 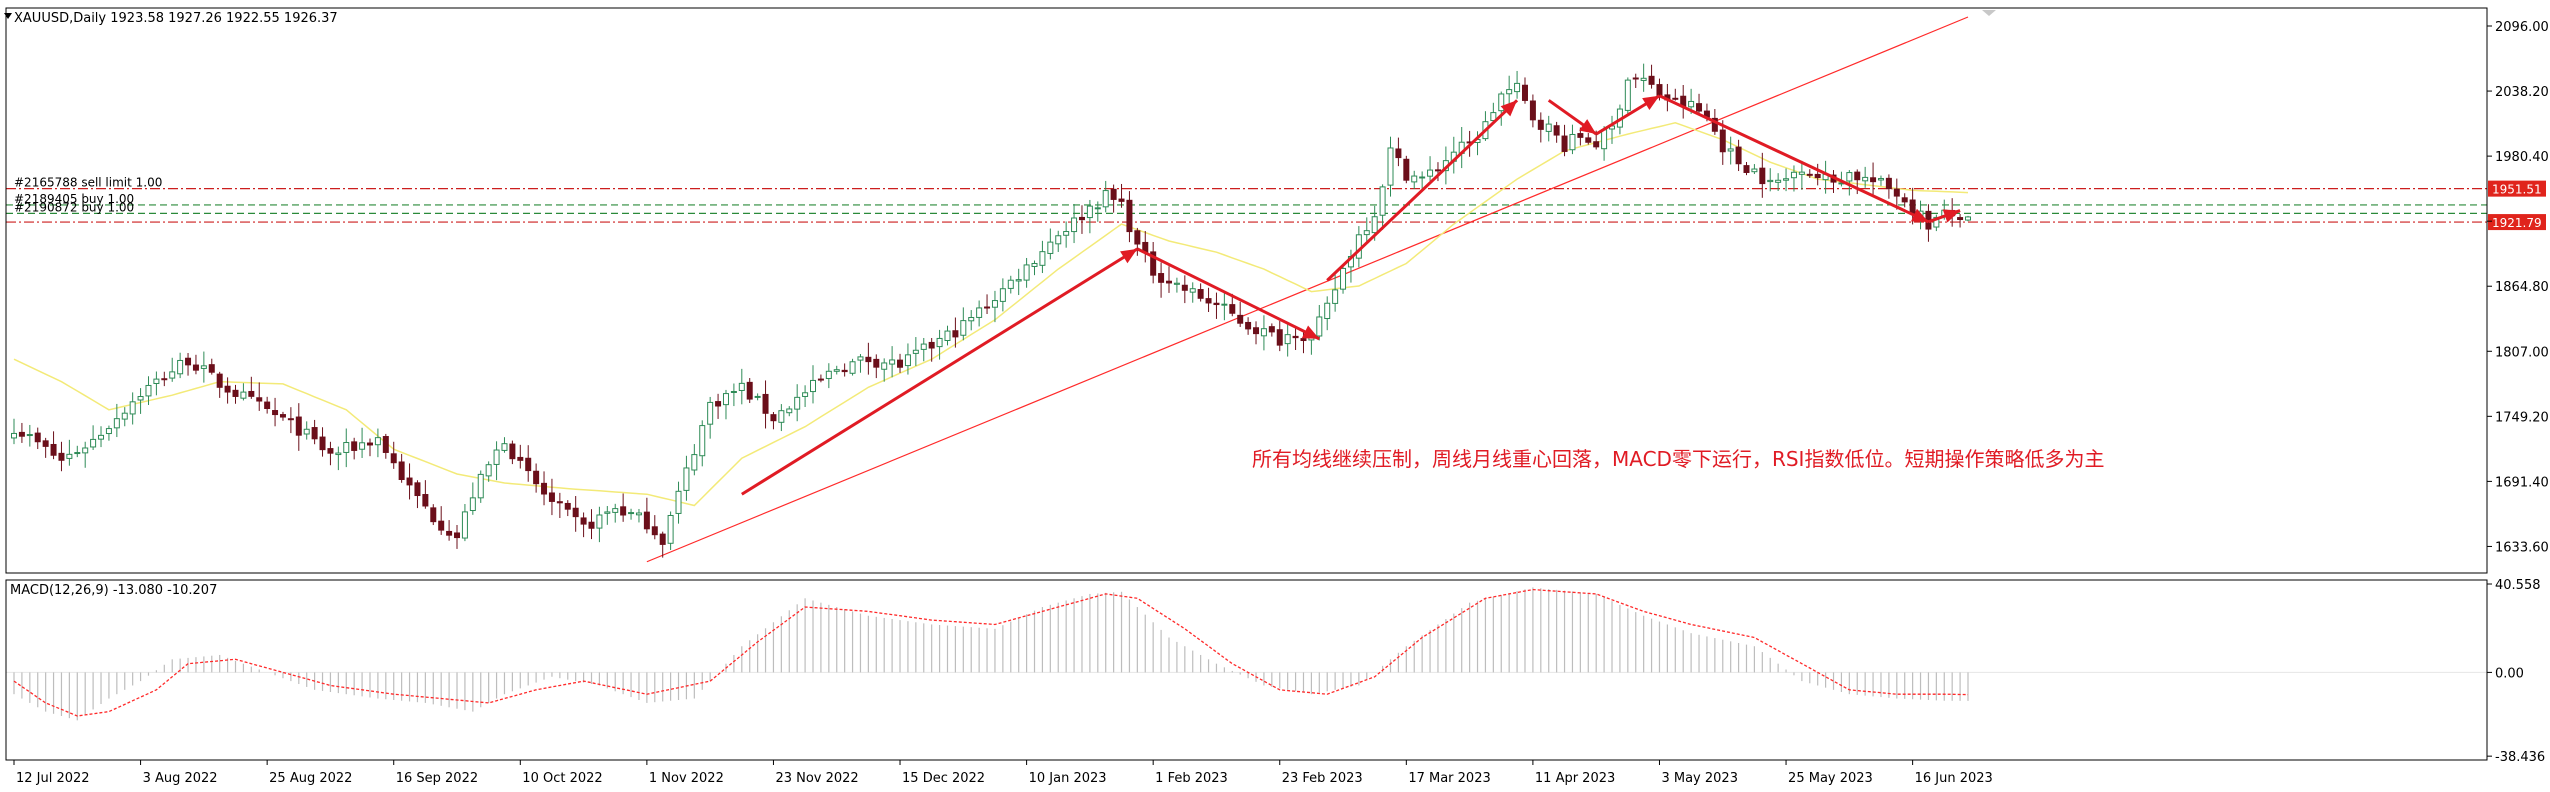 I want to click on triangle-down-icon, so click(x=8, y=16).